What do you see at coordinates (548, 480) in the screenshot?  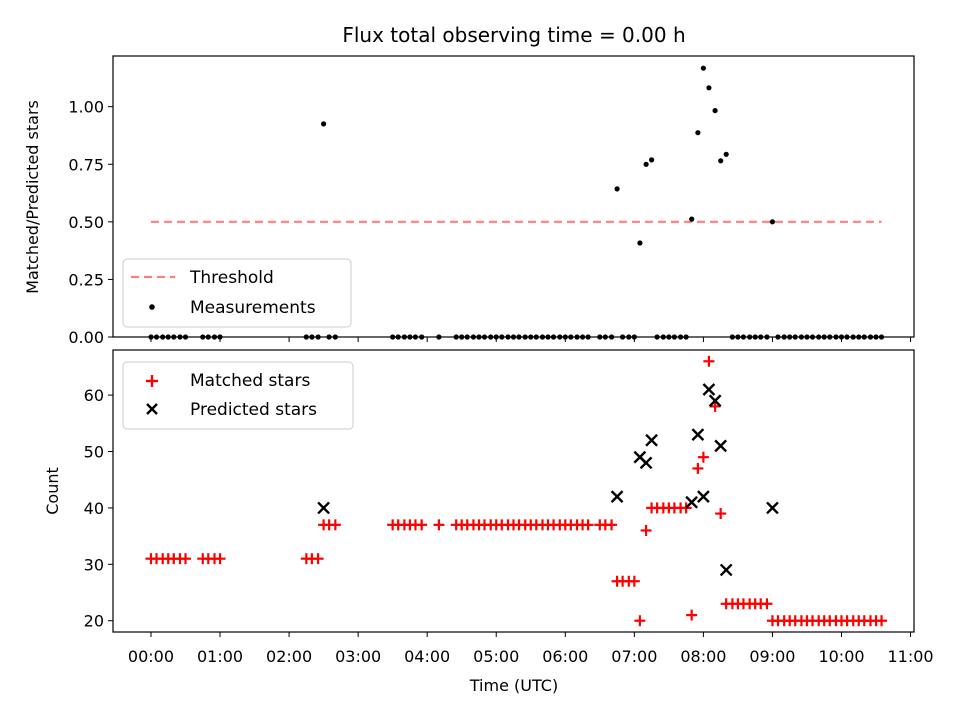 I see `predicted-stars-points` at bounding box center [548, 480].